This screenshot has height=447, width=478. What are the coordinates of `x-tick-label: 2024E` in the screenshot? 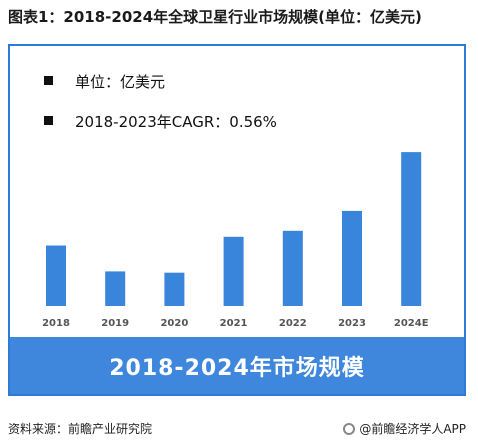 It's located at (411, 323).